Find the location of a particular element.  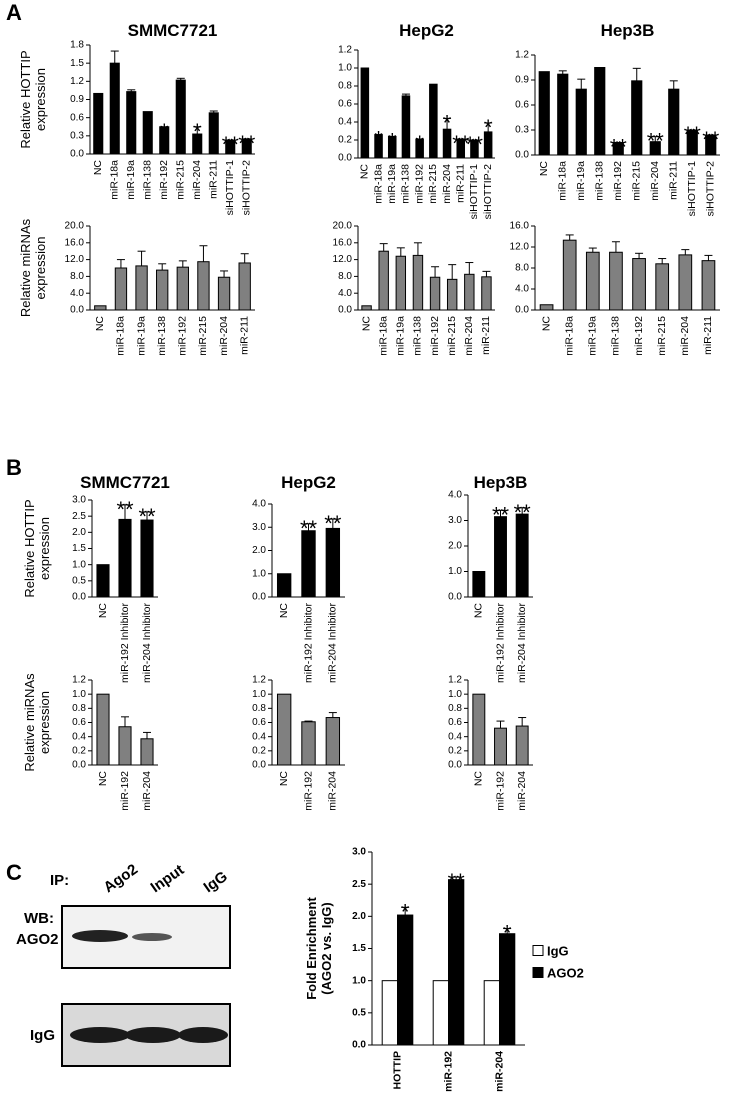

y-tick-label: 3.0 is located at coordinates (359, 852).